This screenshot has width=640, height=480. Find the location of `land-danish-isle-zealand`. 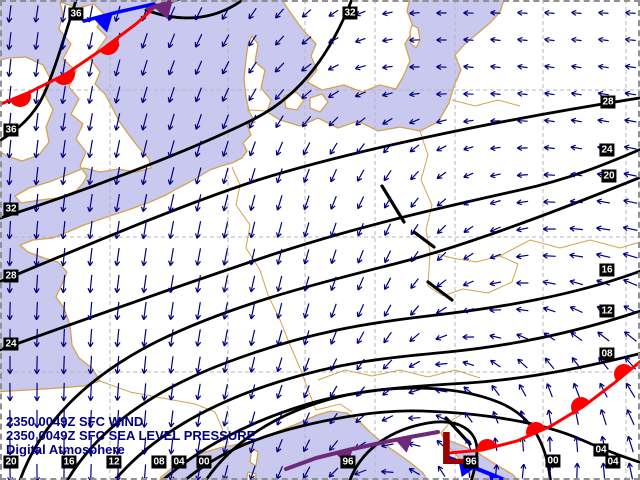

land-danish-isle-zealand is located at coordinates (319, 103).